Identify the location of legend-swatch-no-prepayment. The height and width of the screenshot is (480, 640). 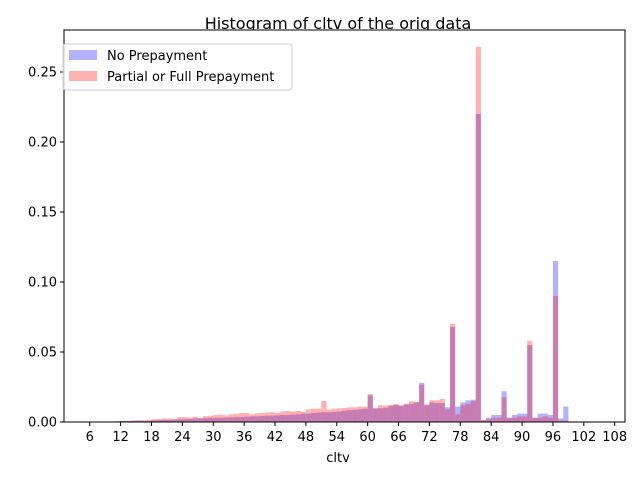
(83, 55).